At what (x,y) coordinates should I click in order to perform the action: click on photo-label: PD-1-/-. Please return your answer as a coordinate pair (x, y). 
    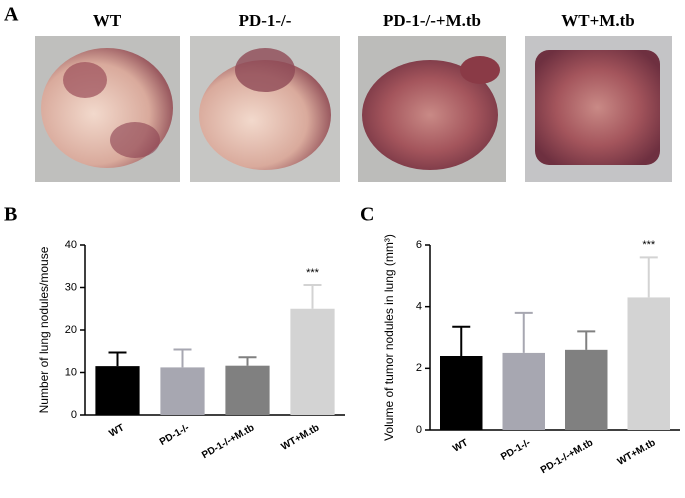
    Looking at the image, I should click on (265, 20).